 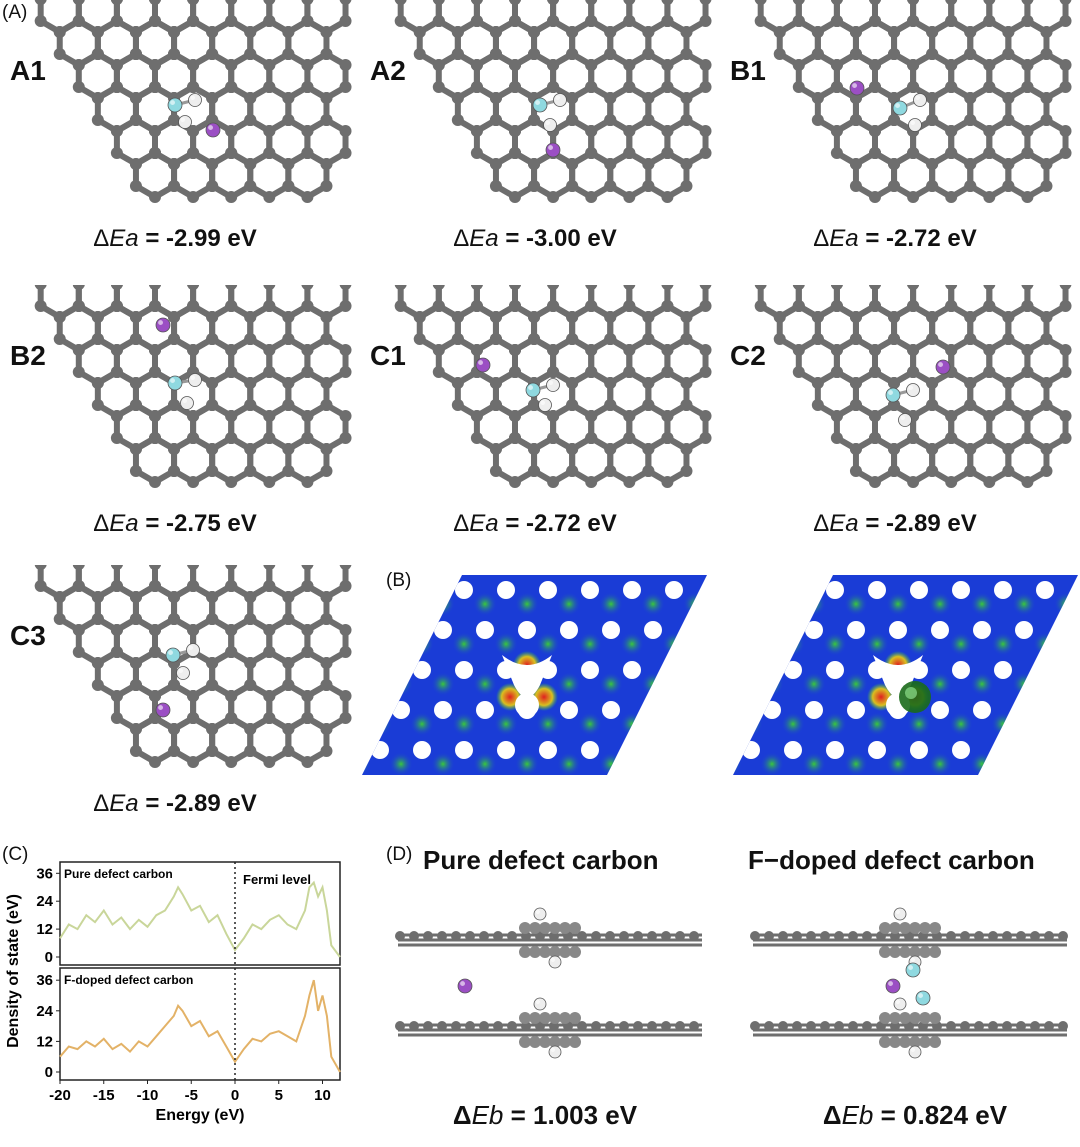 I want to click on elf-map-pure-svg, so click(x=534, y=675).